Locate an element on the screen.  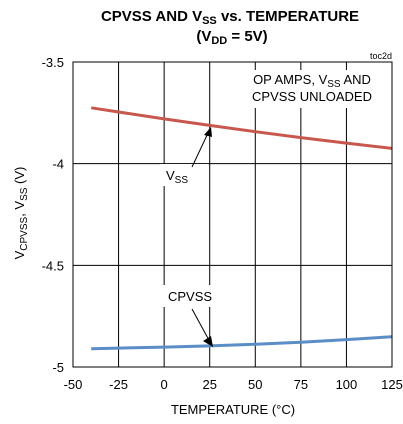
chart-title-line1: CPVSS AND VSS vs. TEMPERATURE is located at coordinates (230, 17).